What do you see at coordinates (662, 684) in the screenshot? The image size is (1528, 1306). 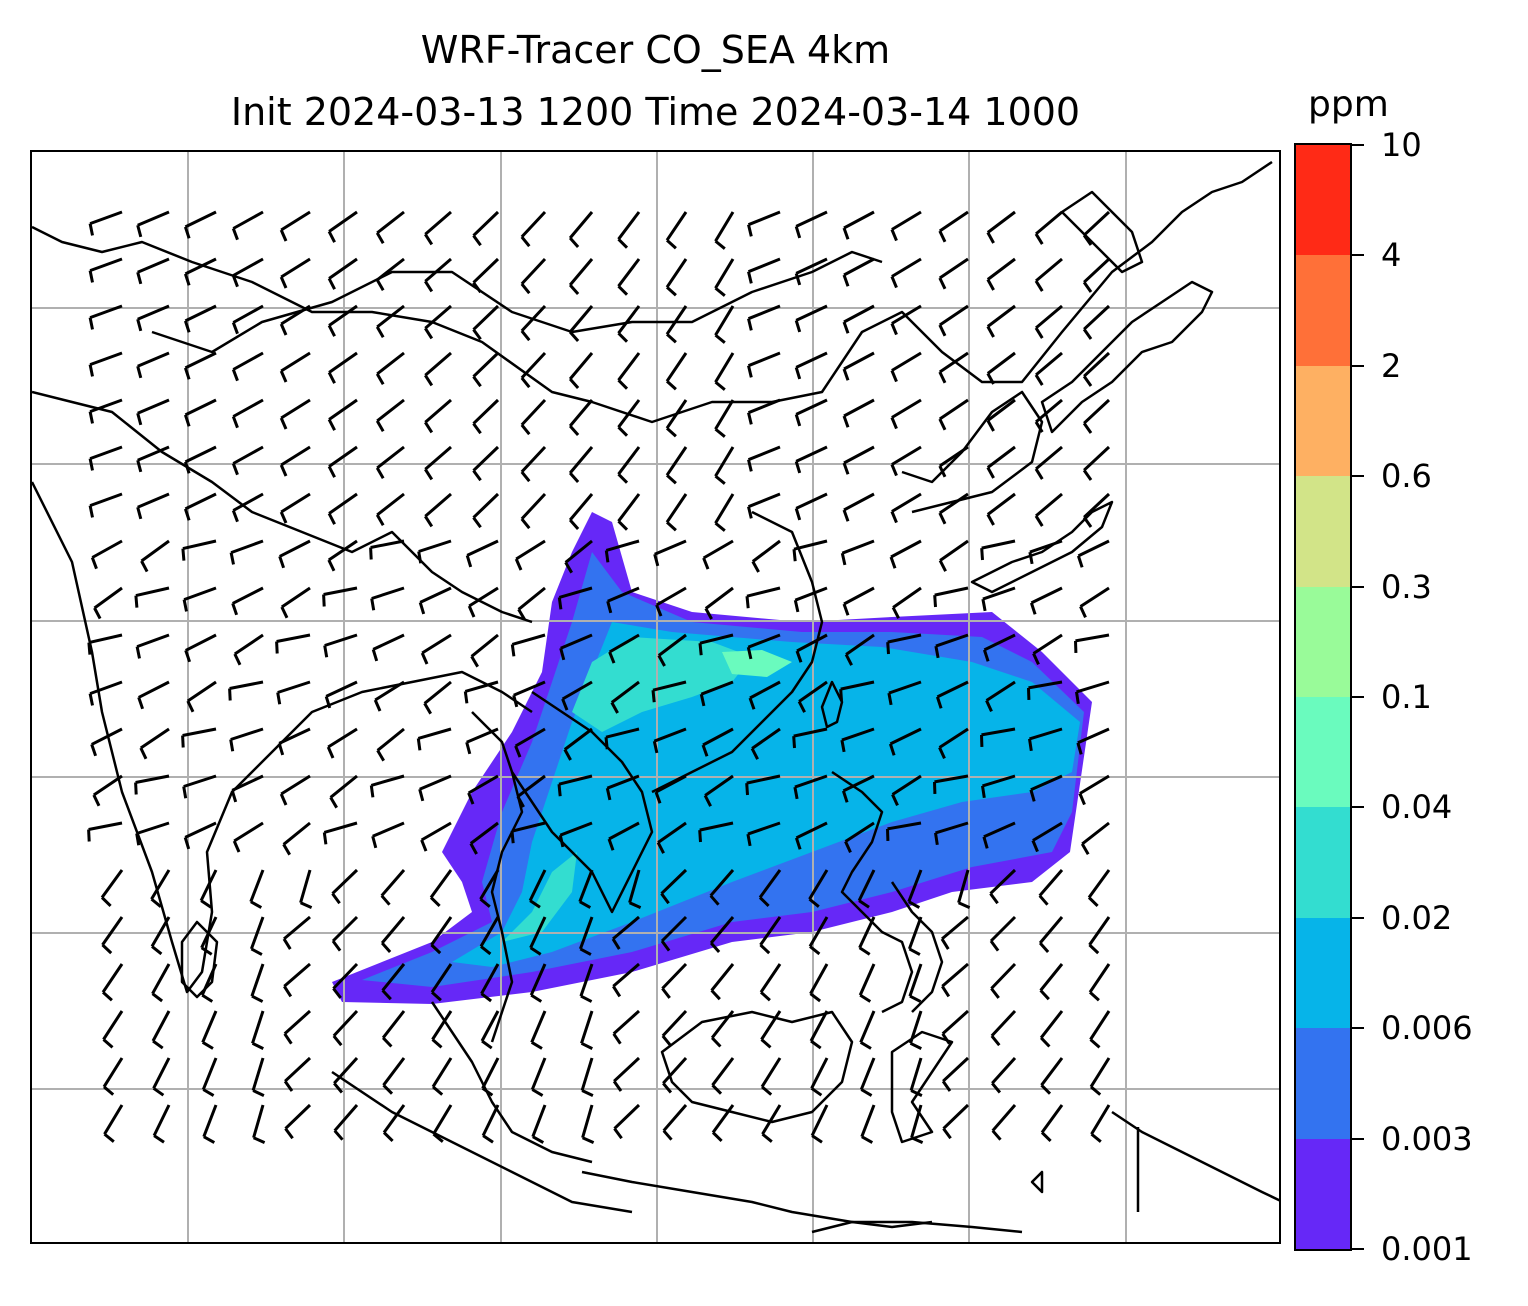 I see `plume-level-0.02` at bounding box center [662, 684].